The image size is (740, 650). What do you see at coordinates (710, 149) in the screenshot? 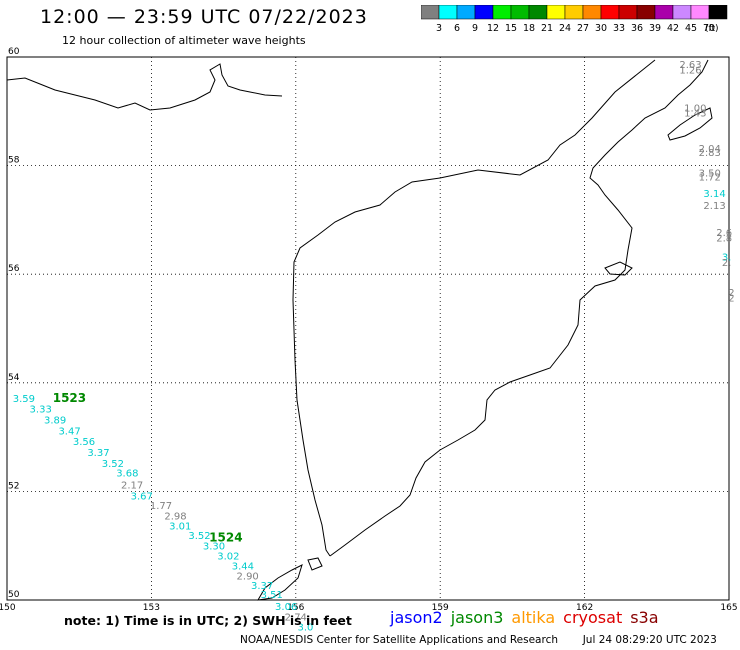
I see `swh-value-label: 2.04` at bounding box center [710, 149].